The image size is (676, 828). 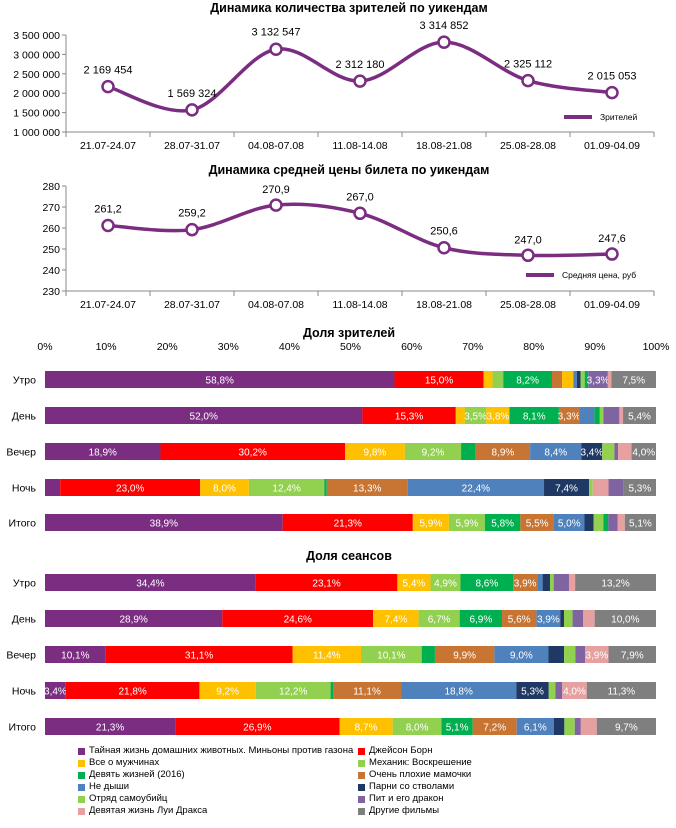 I want to click on legend-row: Девять жизней (2016) Очень плохие мамочки, so click(x=358, y=775).